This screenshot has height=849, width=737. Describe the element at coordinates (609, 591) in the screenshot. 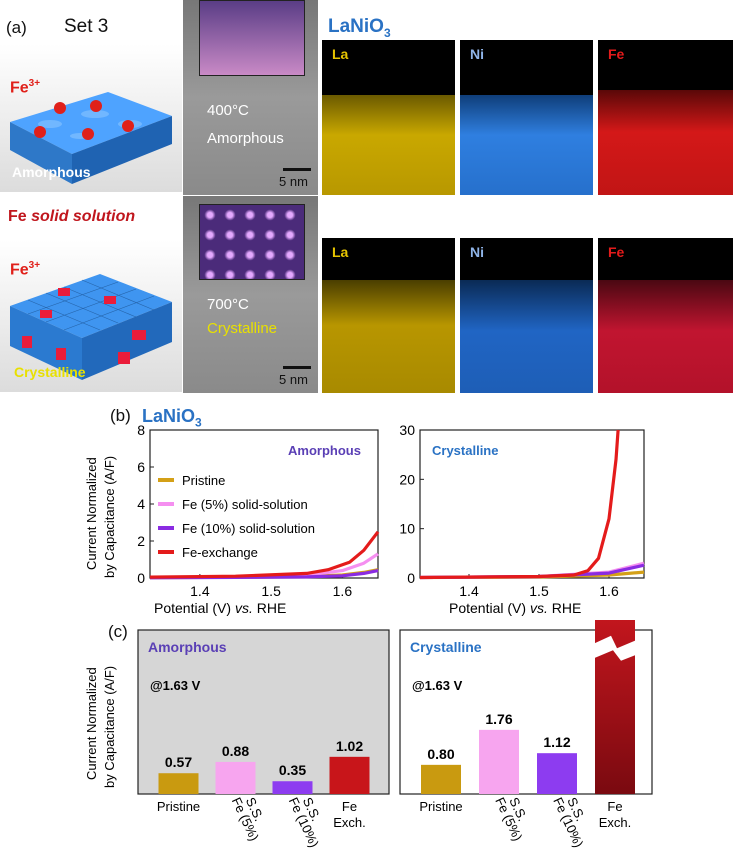

I see `b-crystalline-xtick-label: 1.6` at that location.